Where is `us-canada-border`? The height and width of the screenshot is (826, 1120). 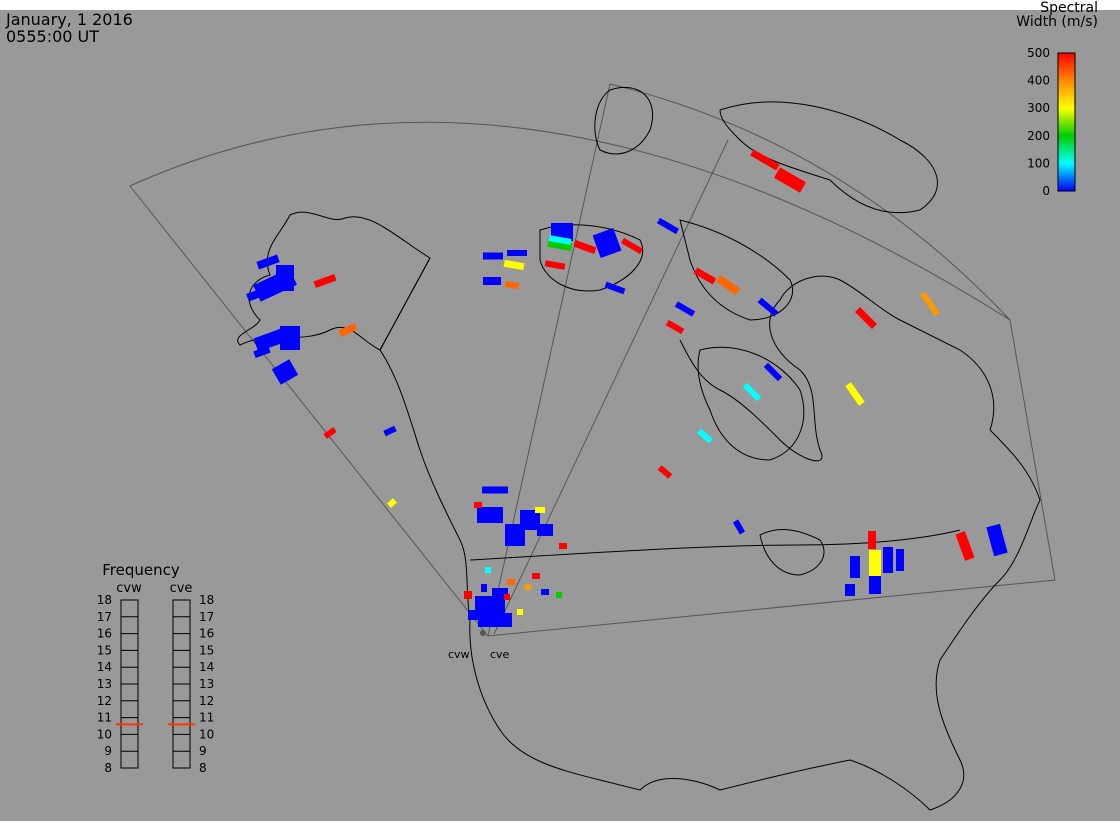 us-canada-border is located at coordinates (715, 545).